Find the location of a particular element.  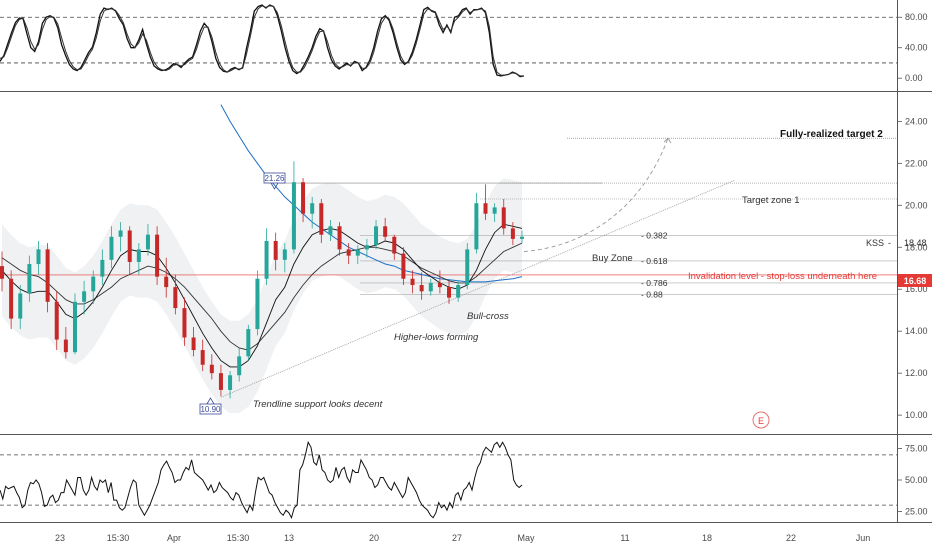

x-tick-label: 22 is located at coordinates (791, 538).